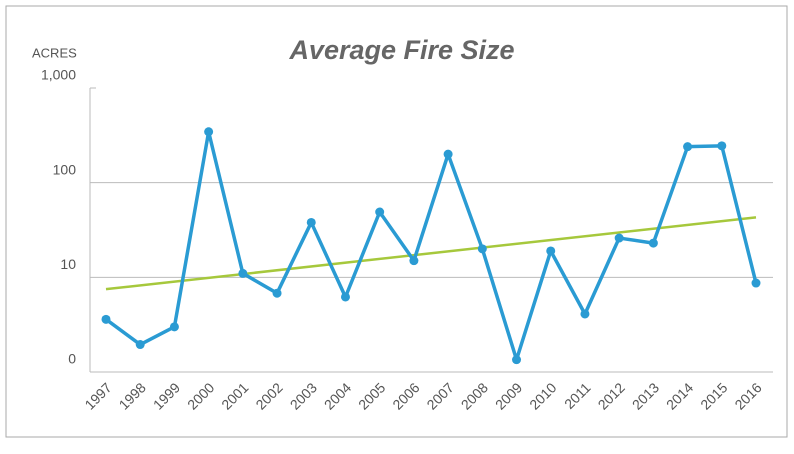 This screenshot has width=794, height=454. I want to click on y-tick-label: 10, so click(68, 264).